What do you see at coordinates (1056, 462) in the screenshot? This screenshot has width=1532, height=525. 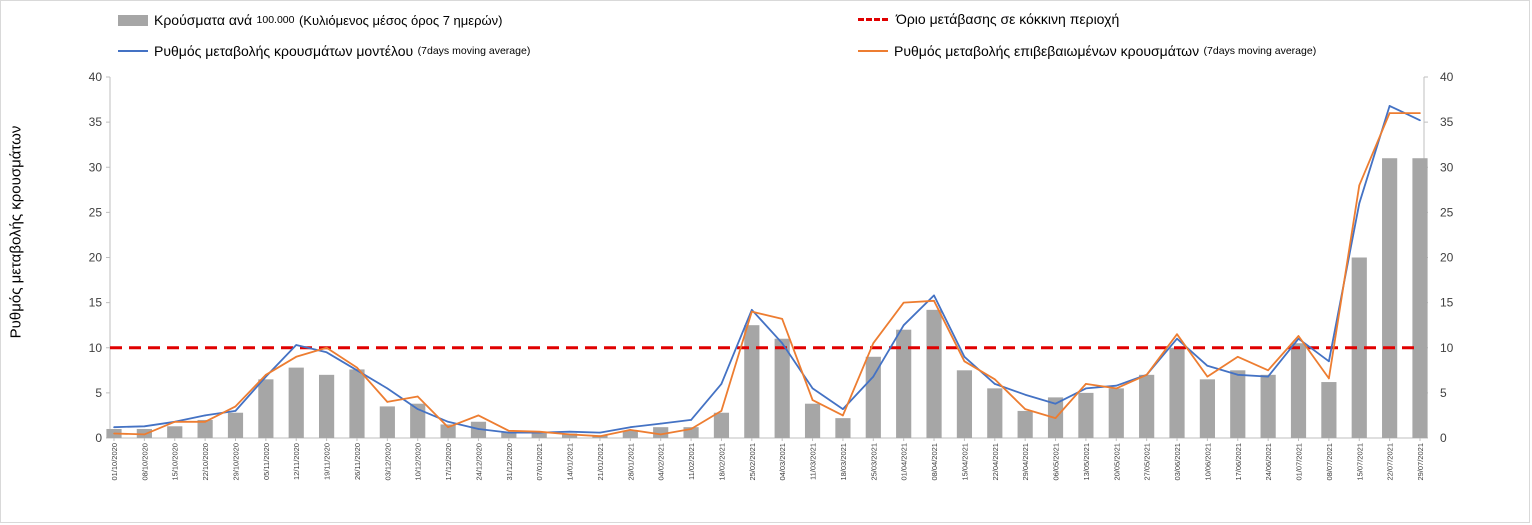 I see `x-tick-label: 06/05/2021` at bounding box center [1056, 462].